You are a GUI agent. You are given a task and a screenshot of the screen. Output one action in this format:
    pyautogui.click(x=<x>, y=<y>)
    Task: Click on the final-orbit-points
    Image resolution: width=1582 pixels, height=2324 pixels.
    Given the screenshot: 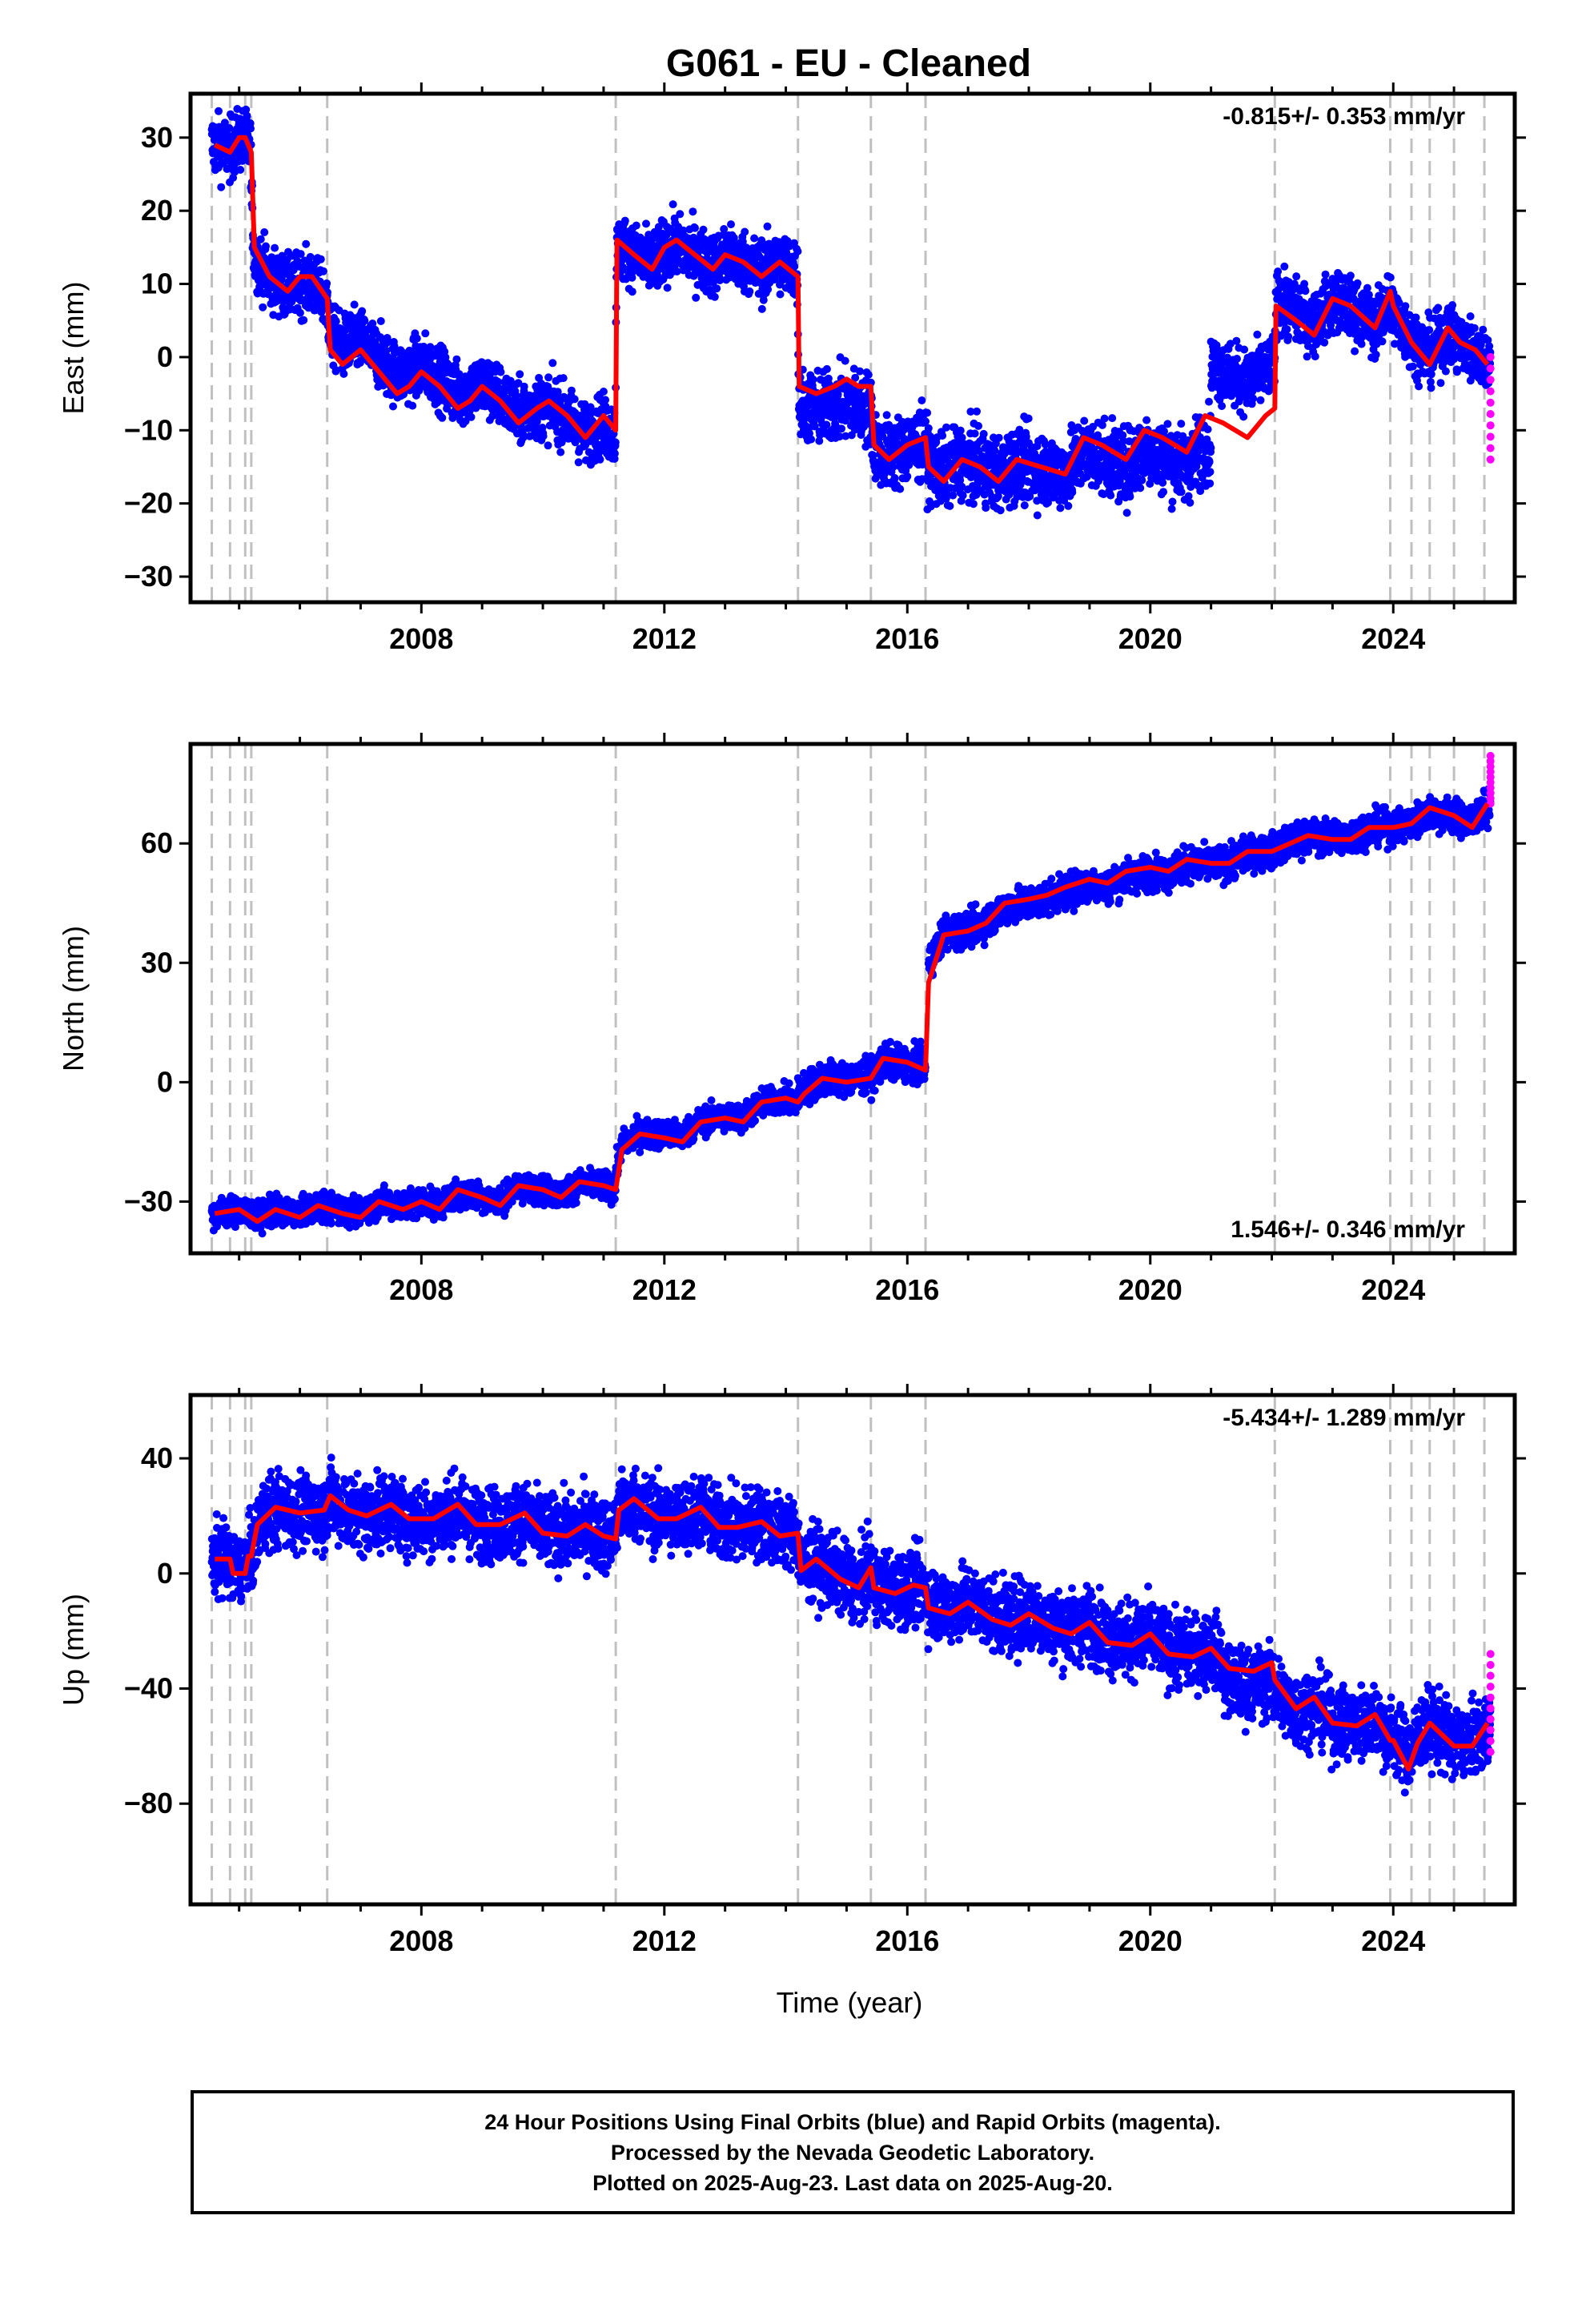 What is the action you would take?
    pyautogui.click(x=851, y=312)
    